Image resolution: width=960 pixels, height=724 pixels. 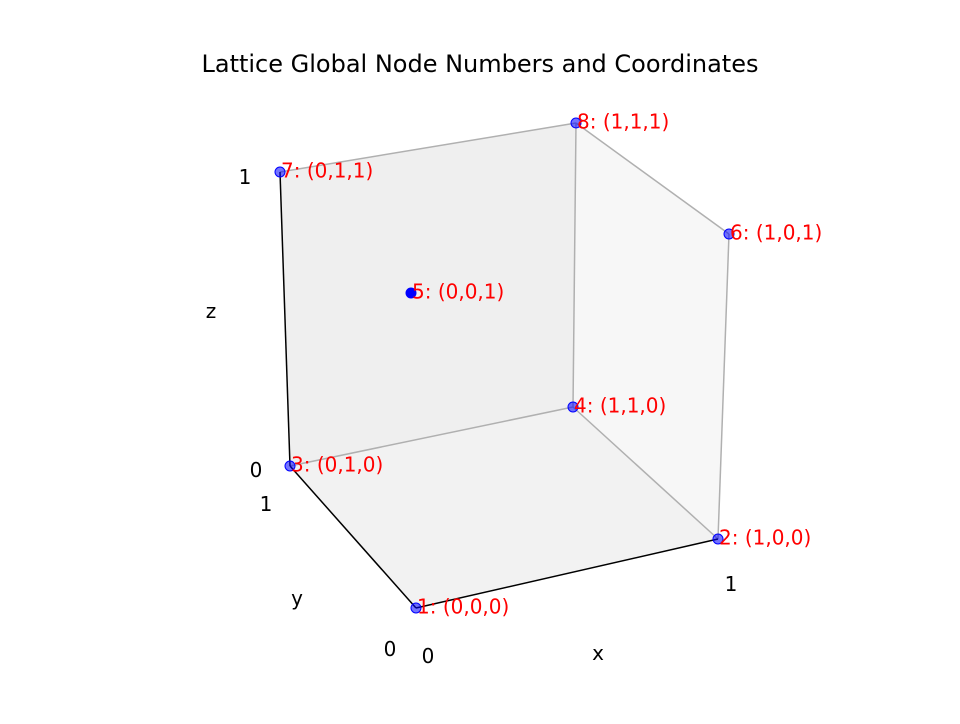 What do you see at coordinates (567, 573) in the screenshot?
I see `x-axis-line` at bounding box center [567, 573].